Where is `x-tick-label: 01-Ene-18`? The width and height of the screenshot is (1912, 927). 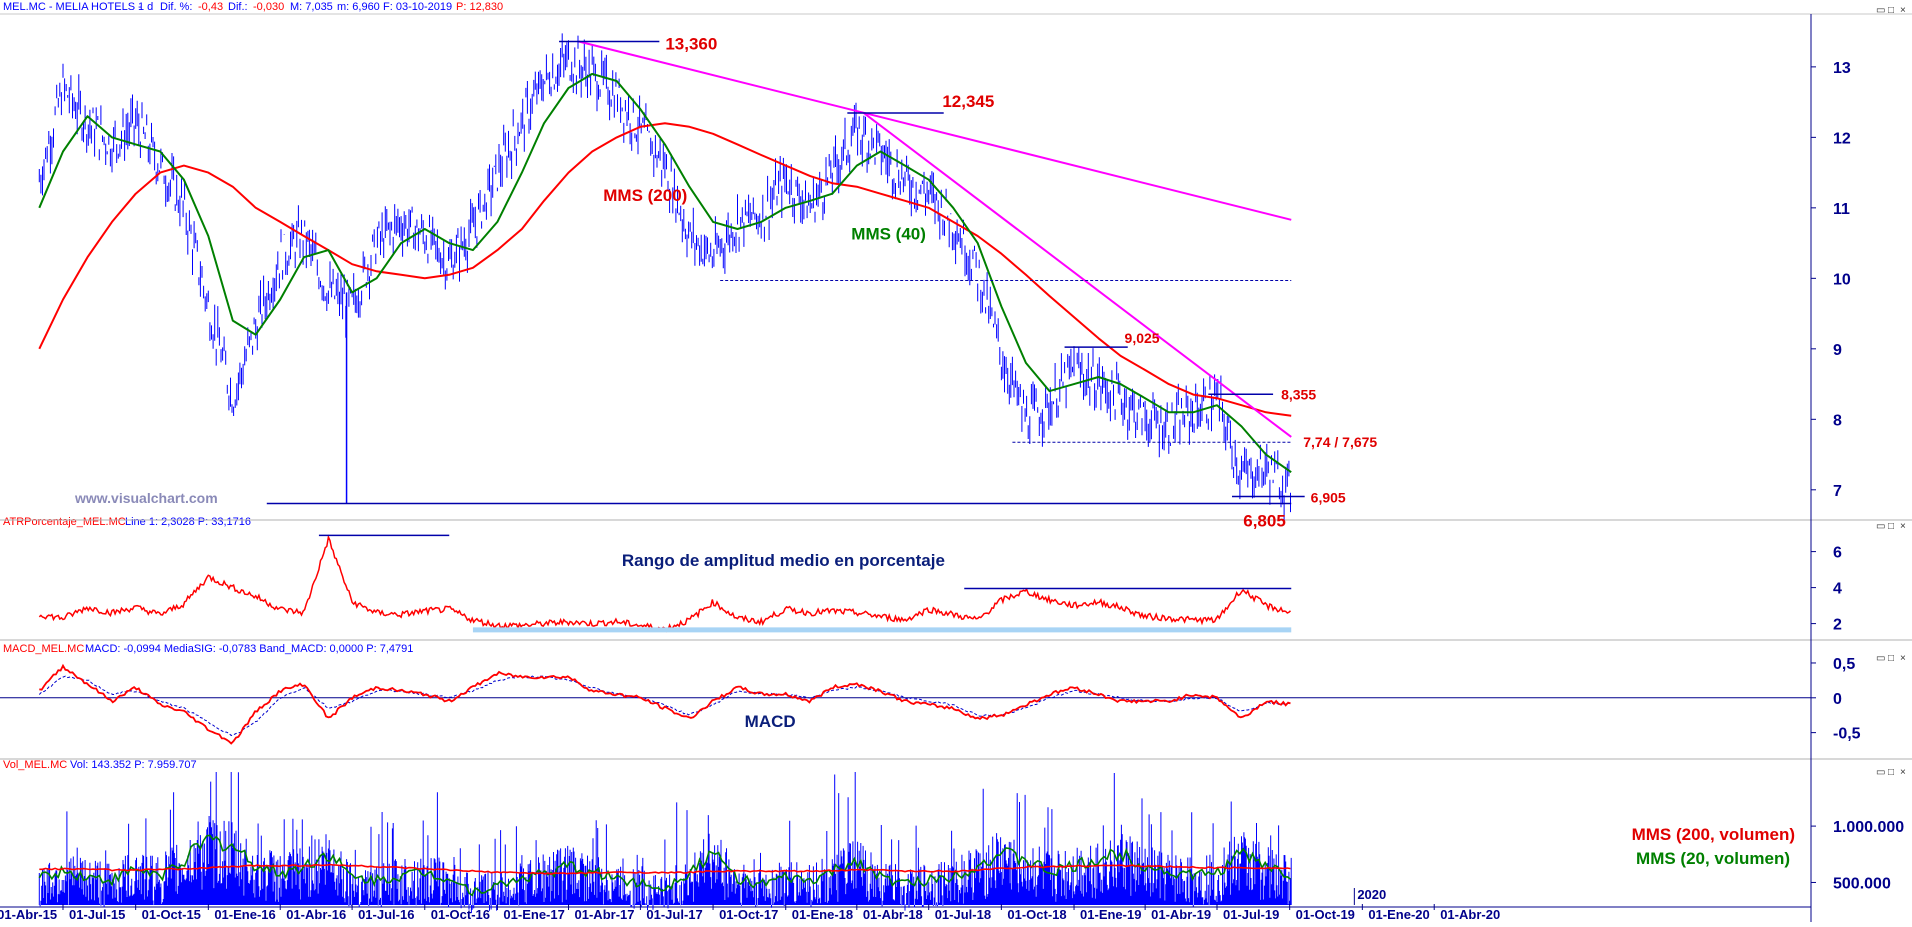 x-tick-label: 01-Ene-18 is located at coordinates (822, 914).